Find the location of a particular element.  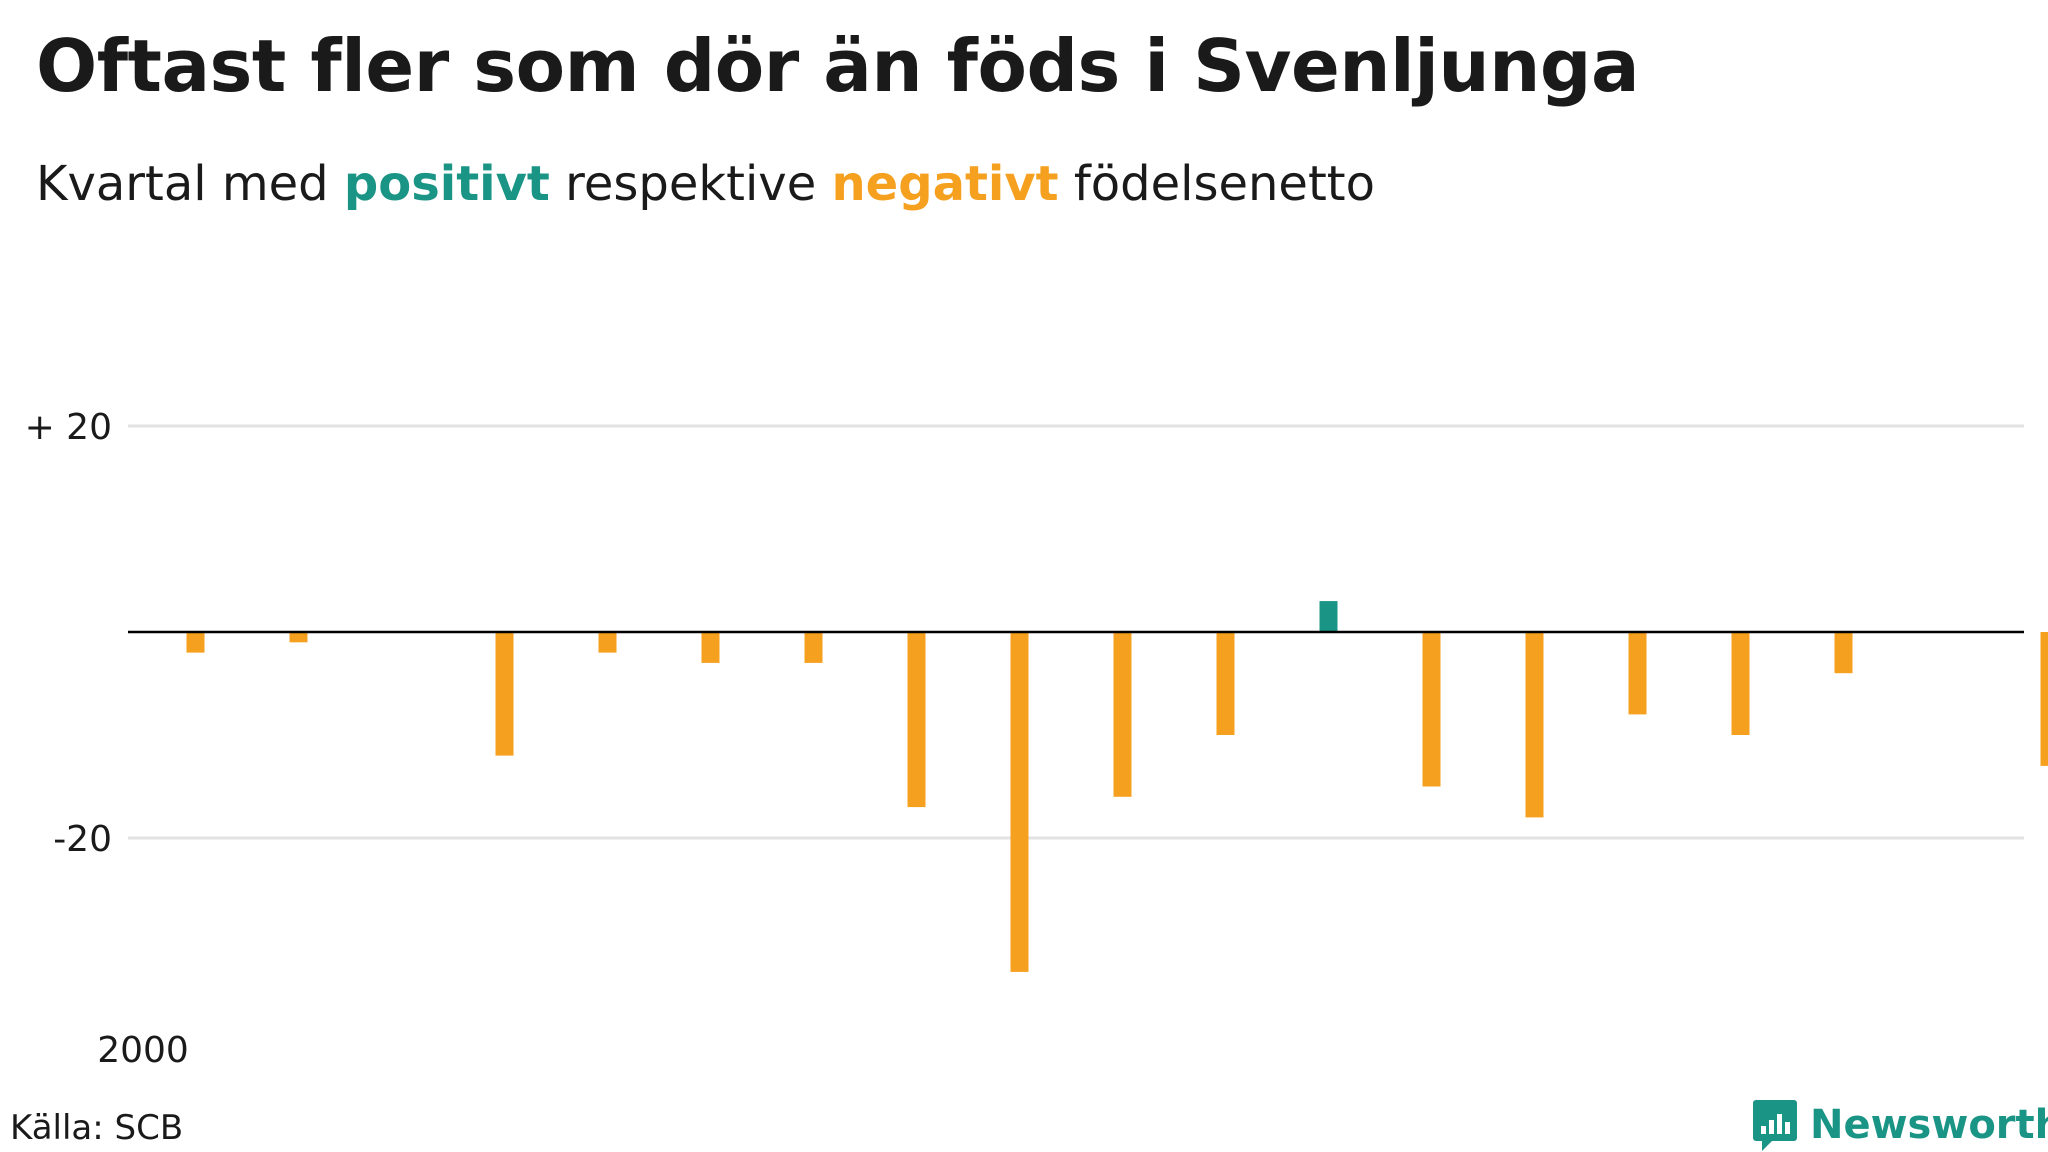

brand-name: Newsworthy is located at coordinates (1929, 1125).